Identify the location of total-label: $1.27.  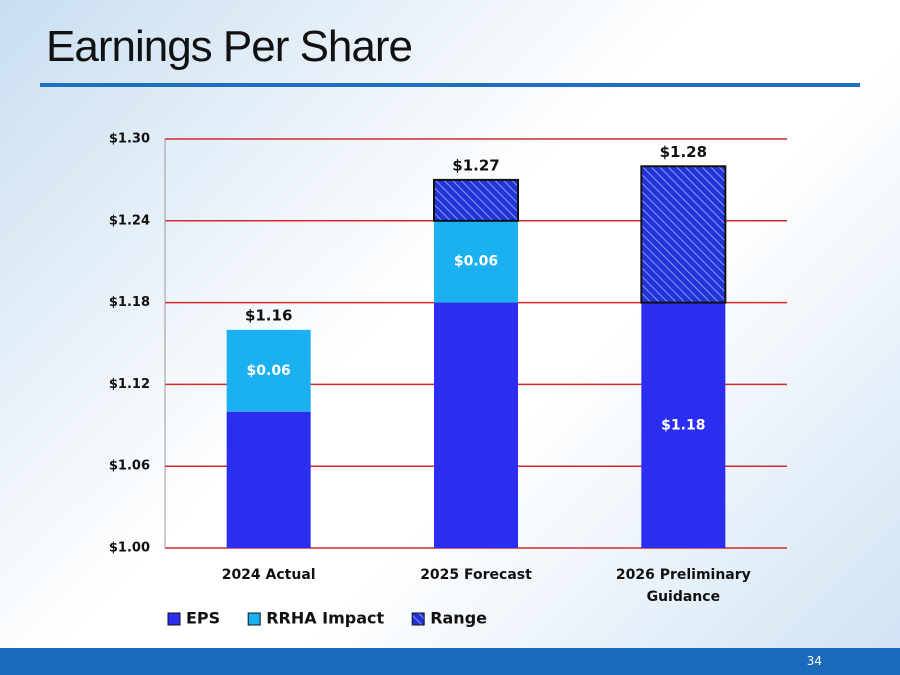
(475, 165).